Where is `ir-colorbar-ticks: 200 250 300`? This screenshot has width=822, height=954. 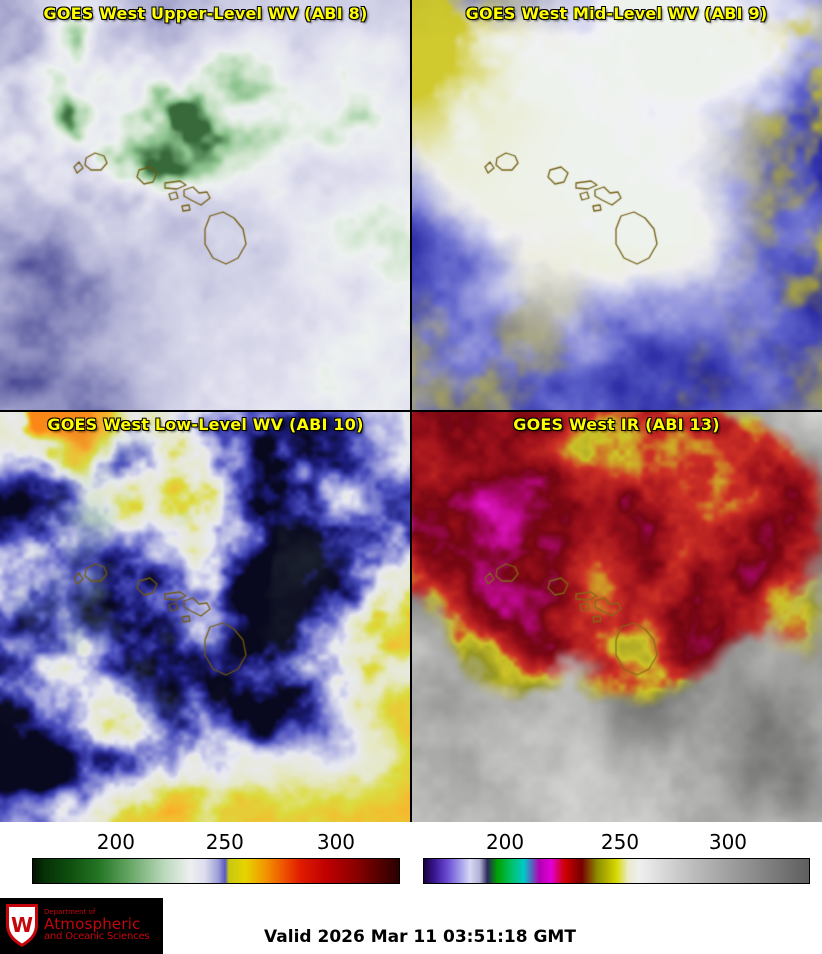
ir-colorbar-ticks: 200 250 300 is located at coordinates (616, 843).